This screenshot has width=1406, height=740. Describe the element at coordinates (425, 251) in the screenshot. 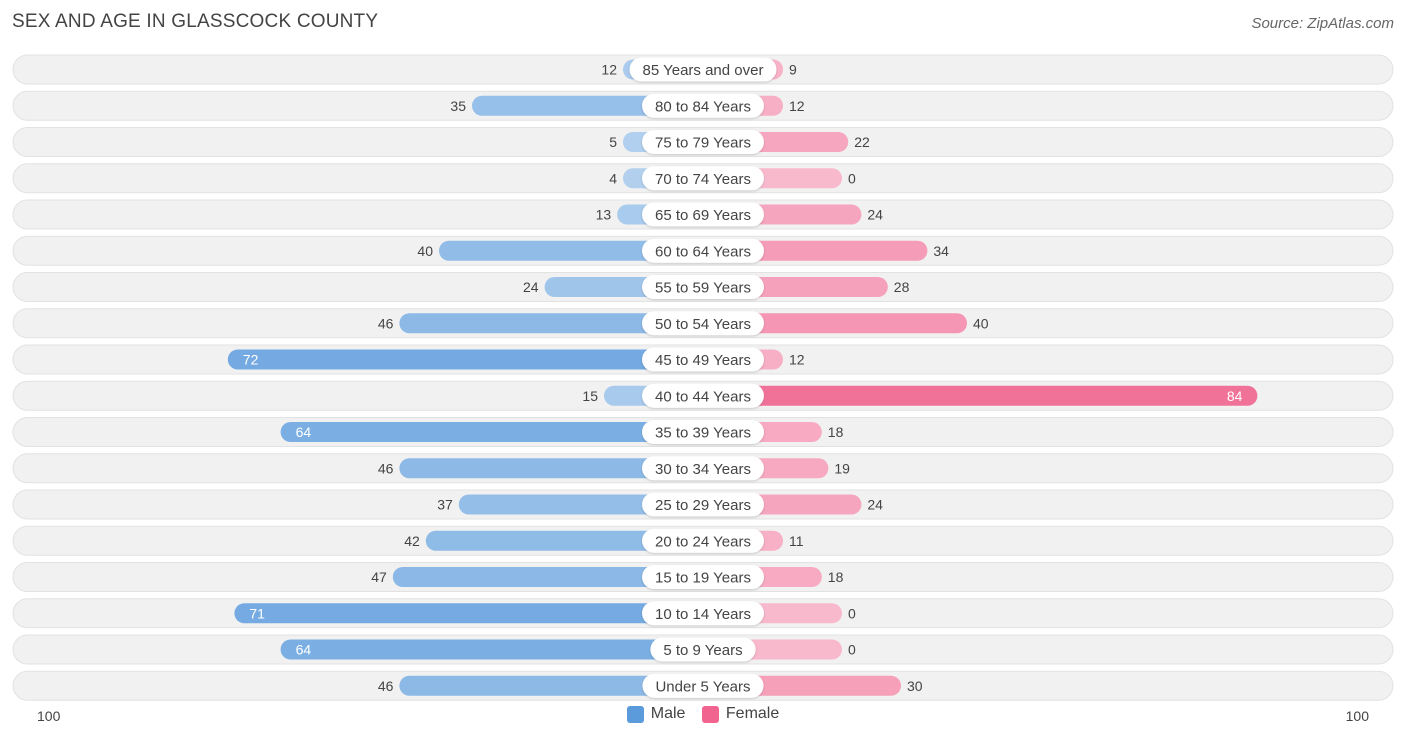

I see `male-value: 40` at that location.